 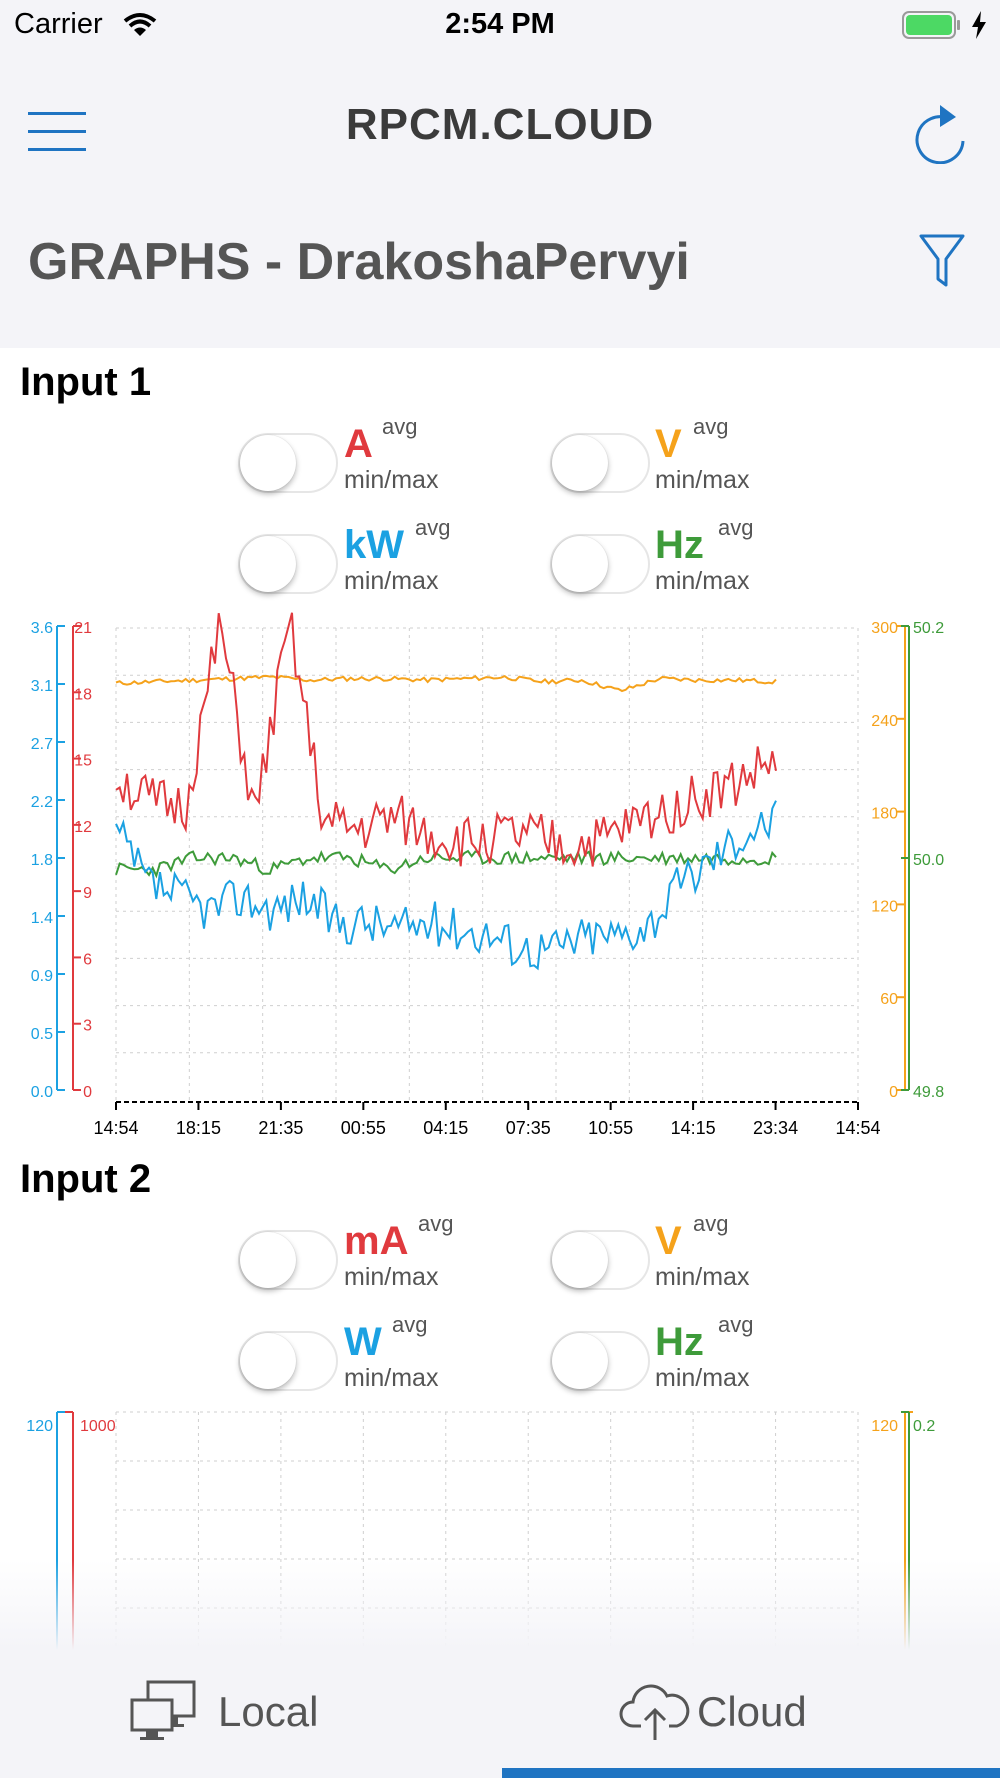 What do you see at coordinates (57, 132) in the screenshot?
I see `hamburger-menu-icon` at bounding box center [57, 132].